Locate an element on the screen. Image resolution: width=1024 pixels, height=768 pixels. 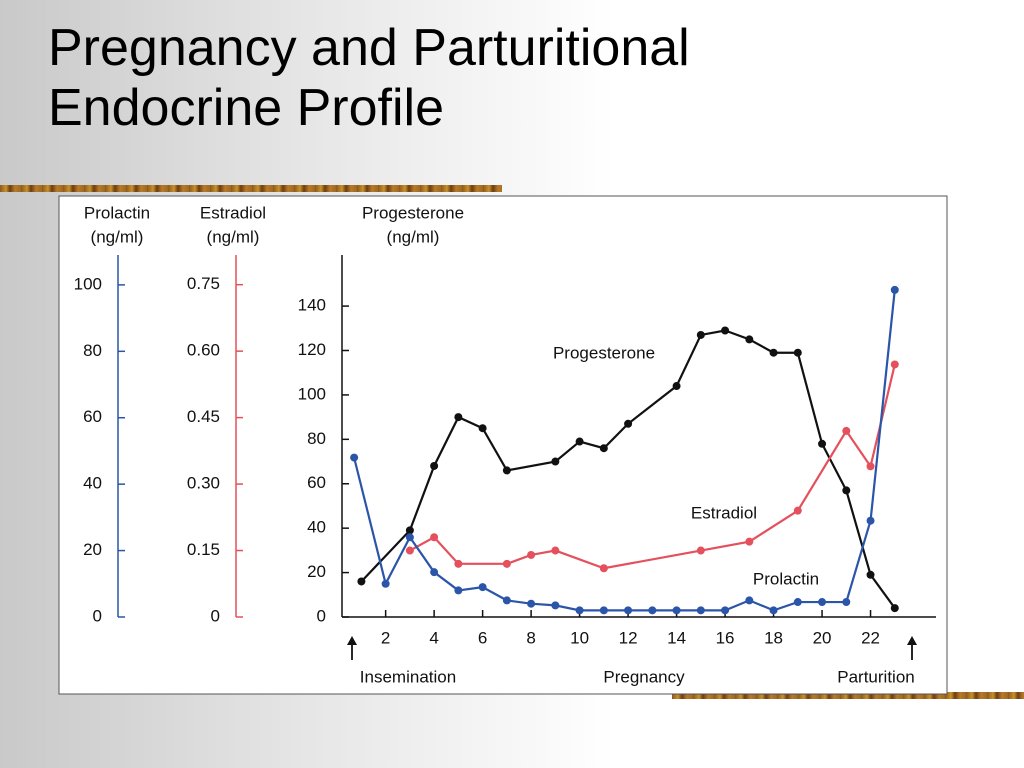
series-label: Prolactin is located at coordinates (786, 578).